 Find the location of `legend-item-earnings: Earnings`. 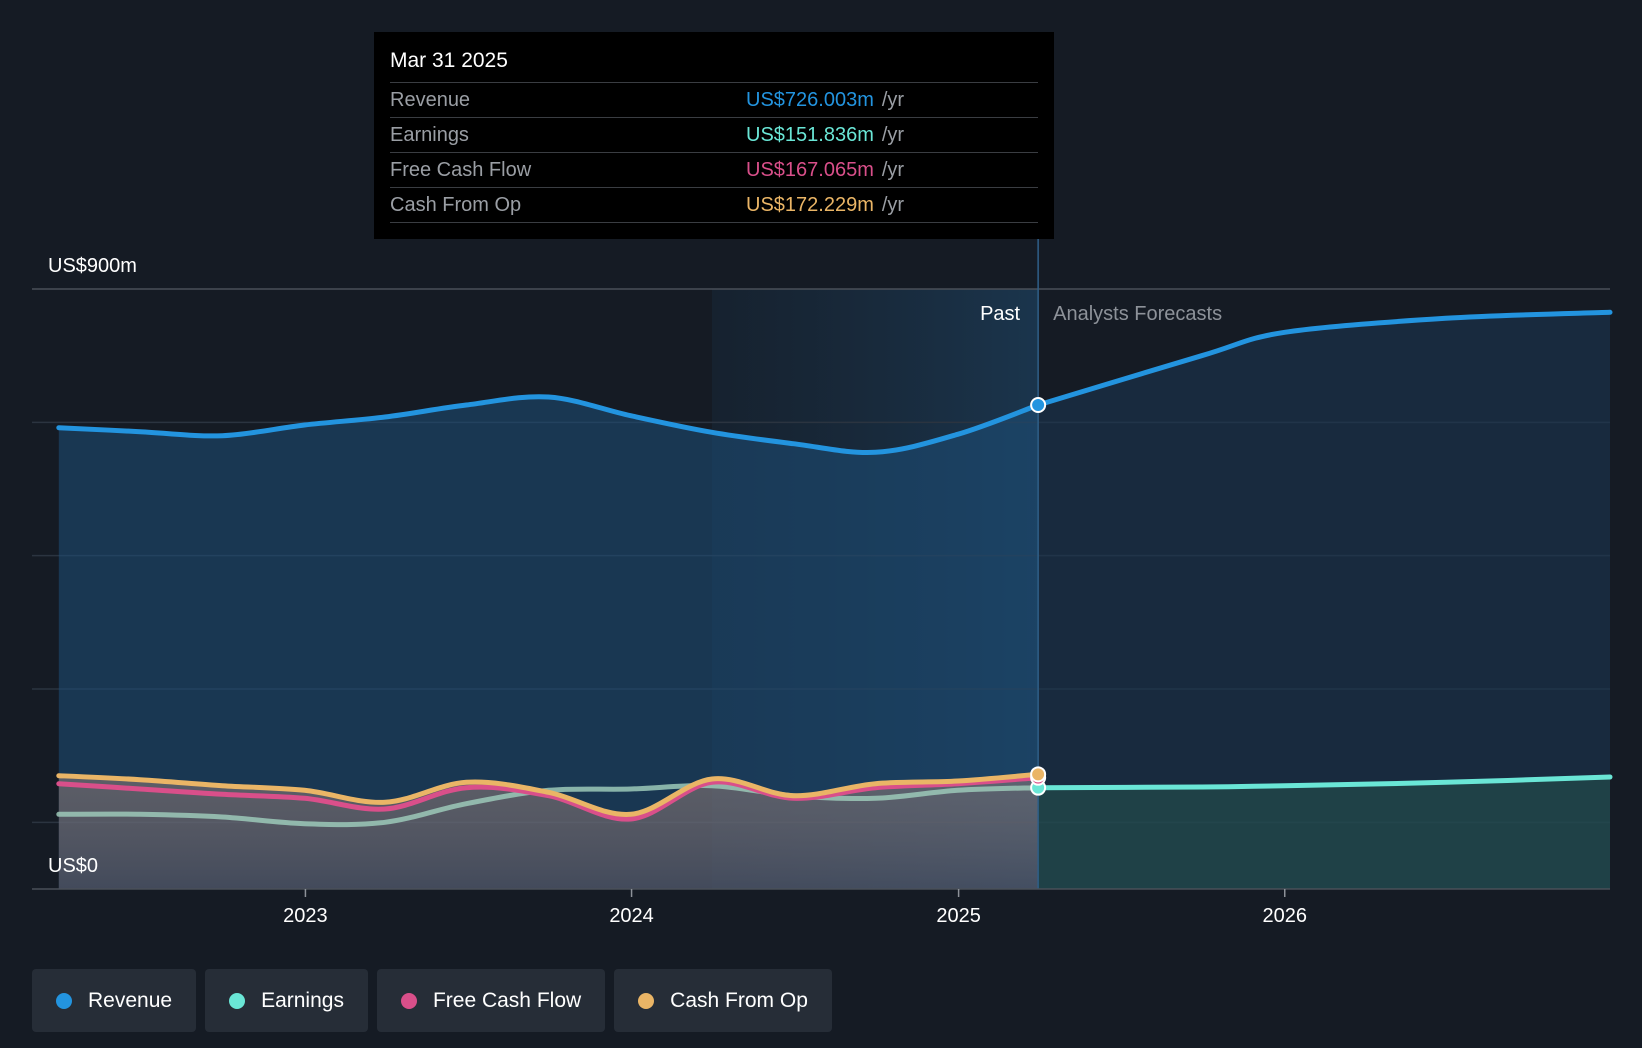

legend-item-earnings: Earnings is located at coordinates (286, 1000).